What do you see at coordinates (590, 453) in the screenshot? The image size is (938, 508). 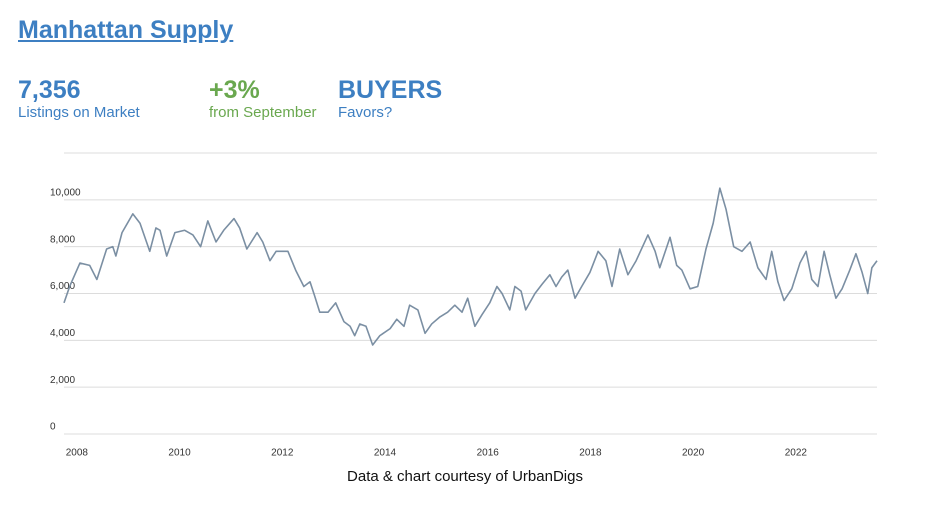 I see `x-tick-label: 2018` at bounding box center [590, 453].